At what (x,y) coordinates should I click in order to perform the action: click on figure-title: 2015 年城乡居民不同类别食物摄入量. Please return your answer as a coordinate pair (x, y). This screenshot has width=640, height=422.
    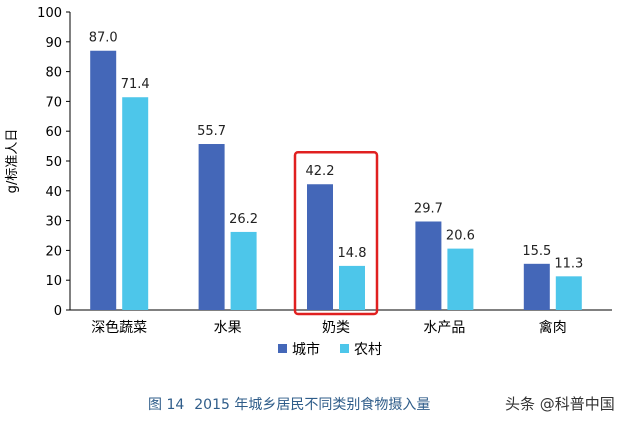
    Looking at the image, I should click on (312, 405).